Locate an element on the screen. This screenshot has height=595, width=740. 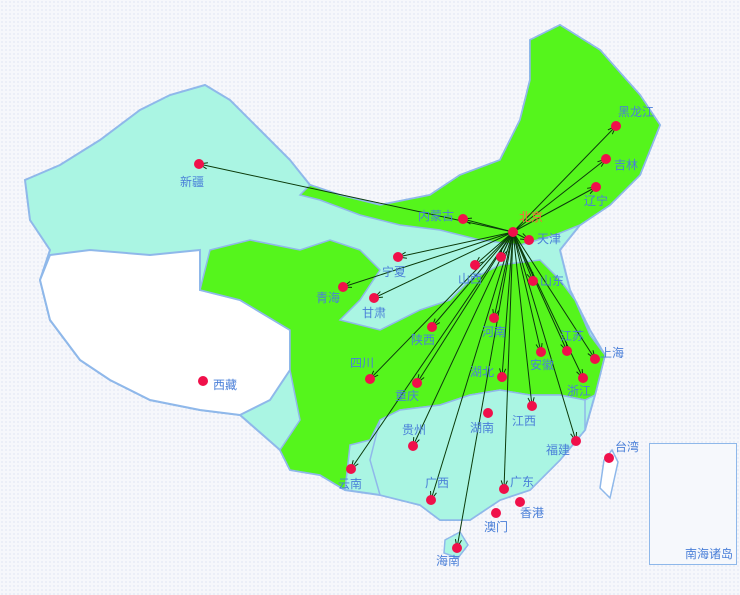
south-china-sea-inset: 南海诸岛 is located at coordinates (693, 504).